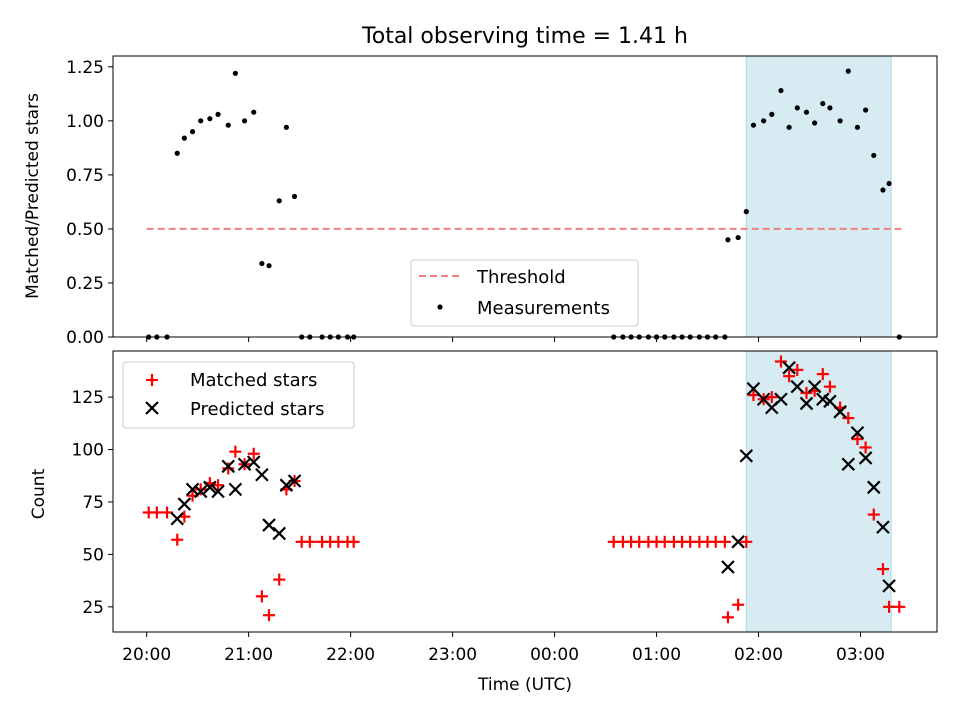  I want to click on count-y-tick-label: 125, so click(88, 398).